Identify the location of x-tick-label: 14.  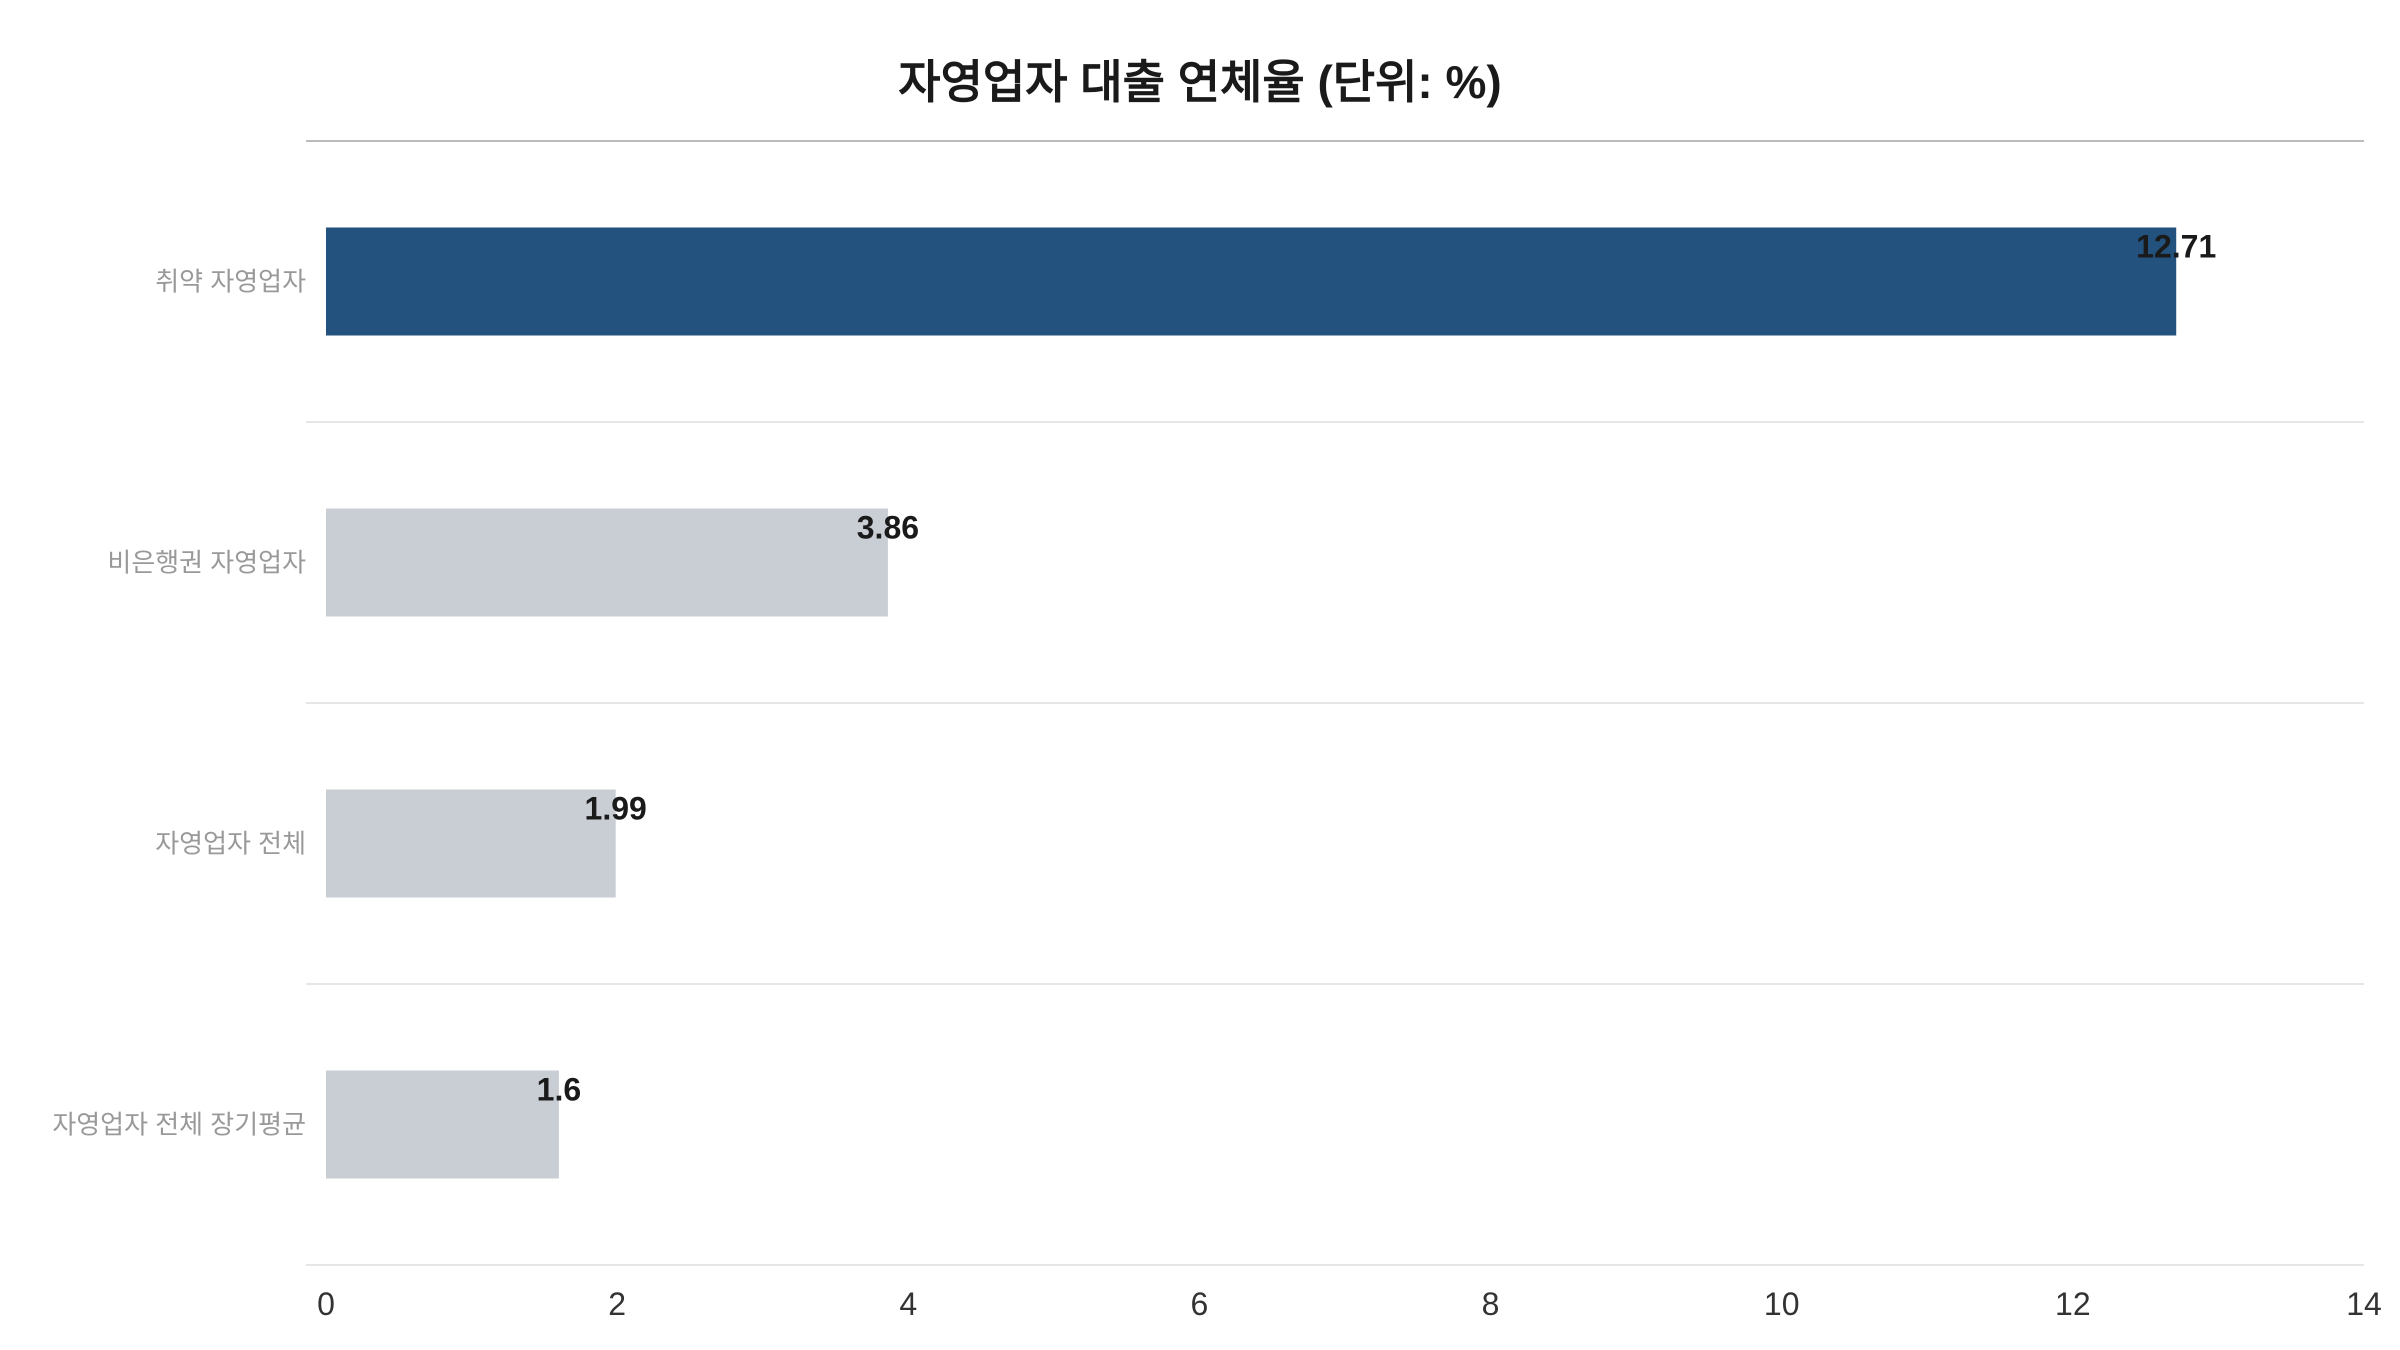
(2364, 1304).